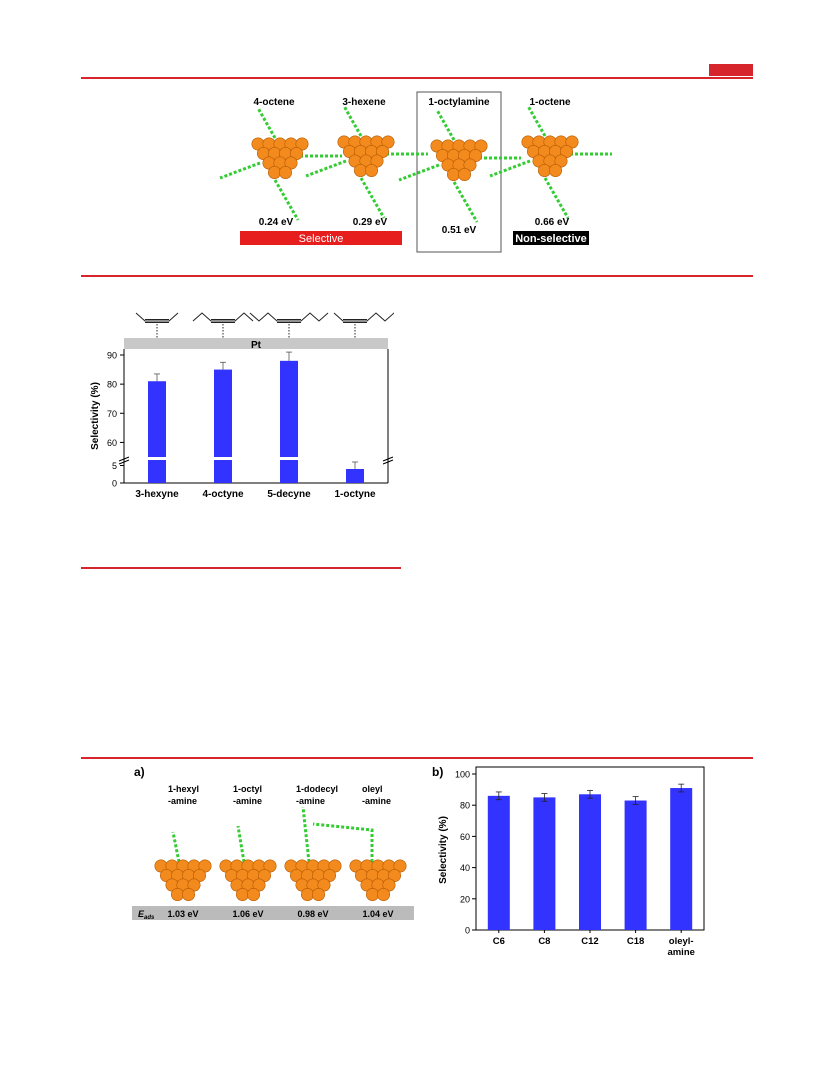 The height and width of the screenshot is (1091, 833). Describe the element at coordinates (370, 222) in the screenshot. I see `energy-label-2: 0.29 eV` at that location.